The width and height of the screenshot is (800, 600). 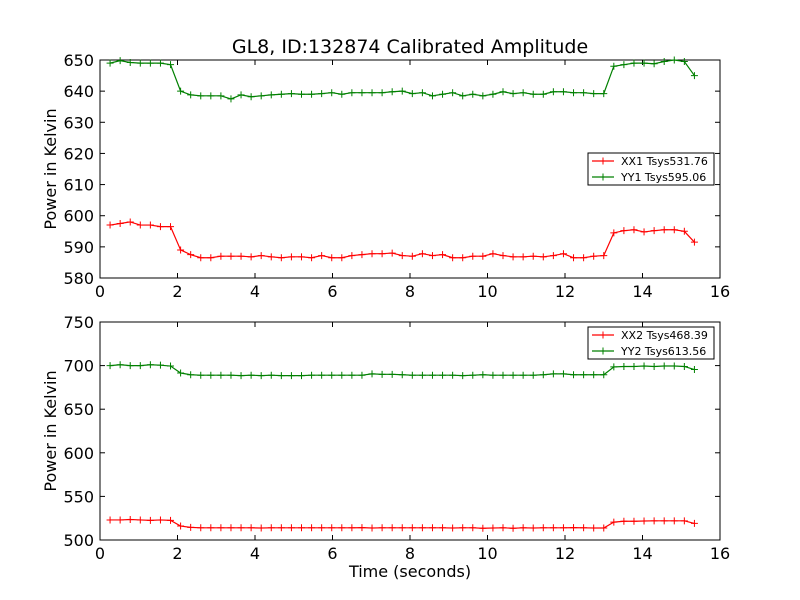 I want to click on y-axis-label: Power in Kelvin, so click(x=50, y=168).